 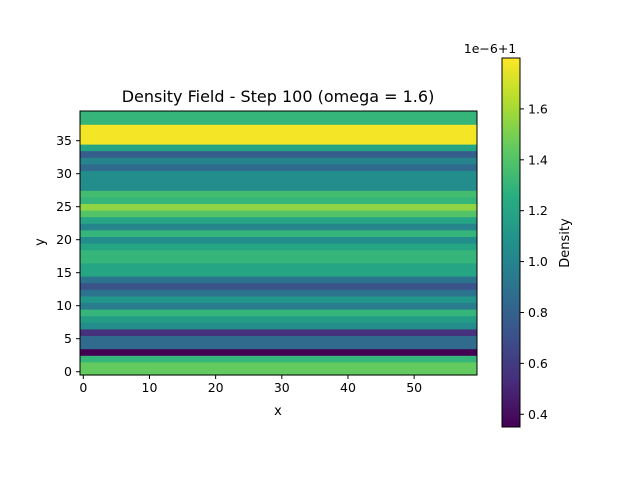 I want to click on x-tick-label: 20, so click(x=216, y=387).